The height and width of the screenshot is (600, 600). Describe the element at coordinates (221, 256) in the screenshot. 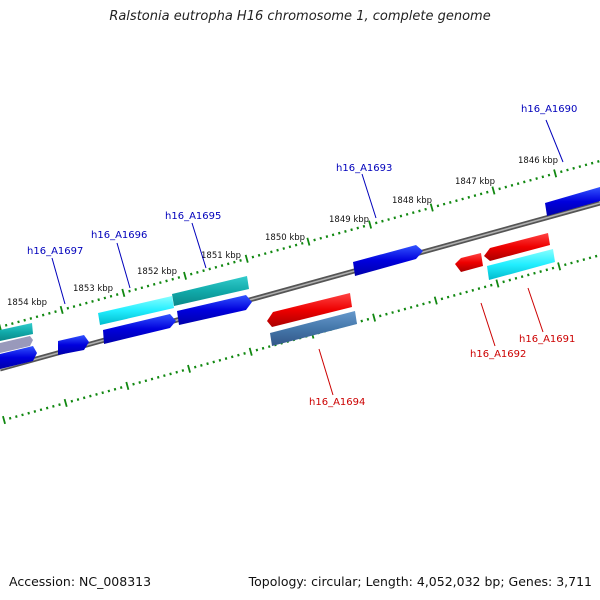

I see `tick-label: 1851 kbp` at that location.